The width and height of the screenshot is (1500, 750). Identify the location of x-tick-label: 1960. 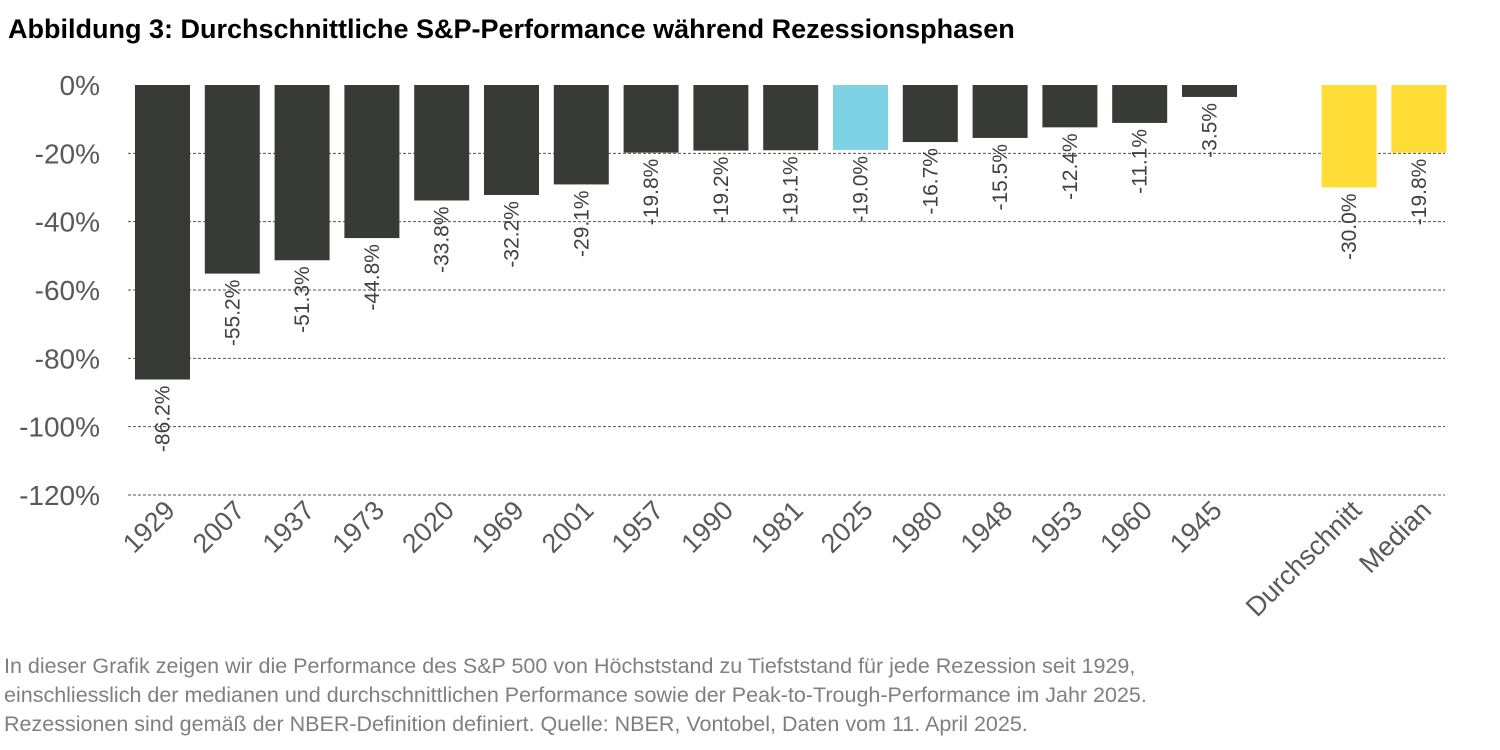
(1126, 527).